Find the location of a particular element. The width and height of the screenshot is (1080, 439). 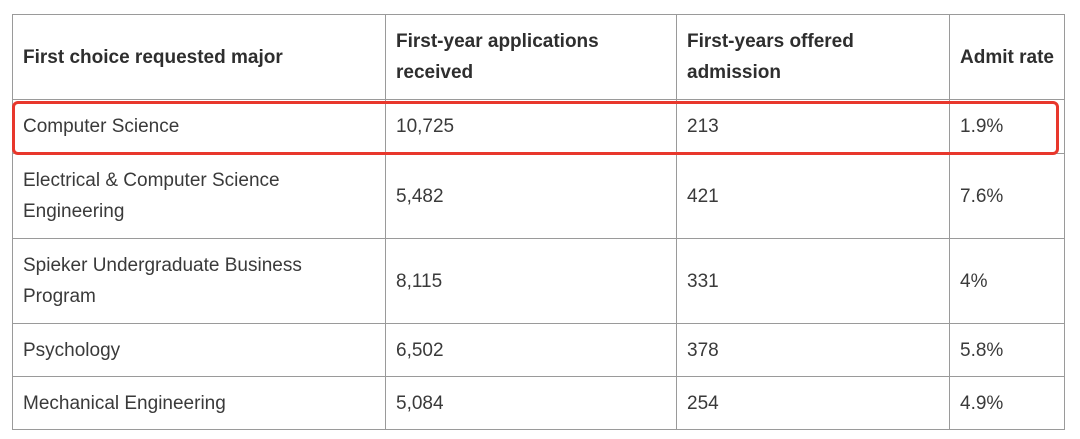

cell-major: Spieker Undergraduate Business Program is located at coordinates (199, 281).